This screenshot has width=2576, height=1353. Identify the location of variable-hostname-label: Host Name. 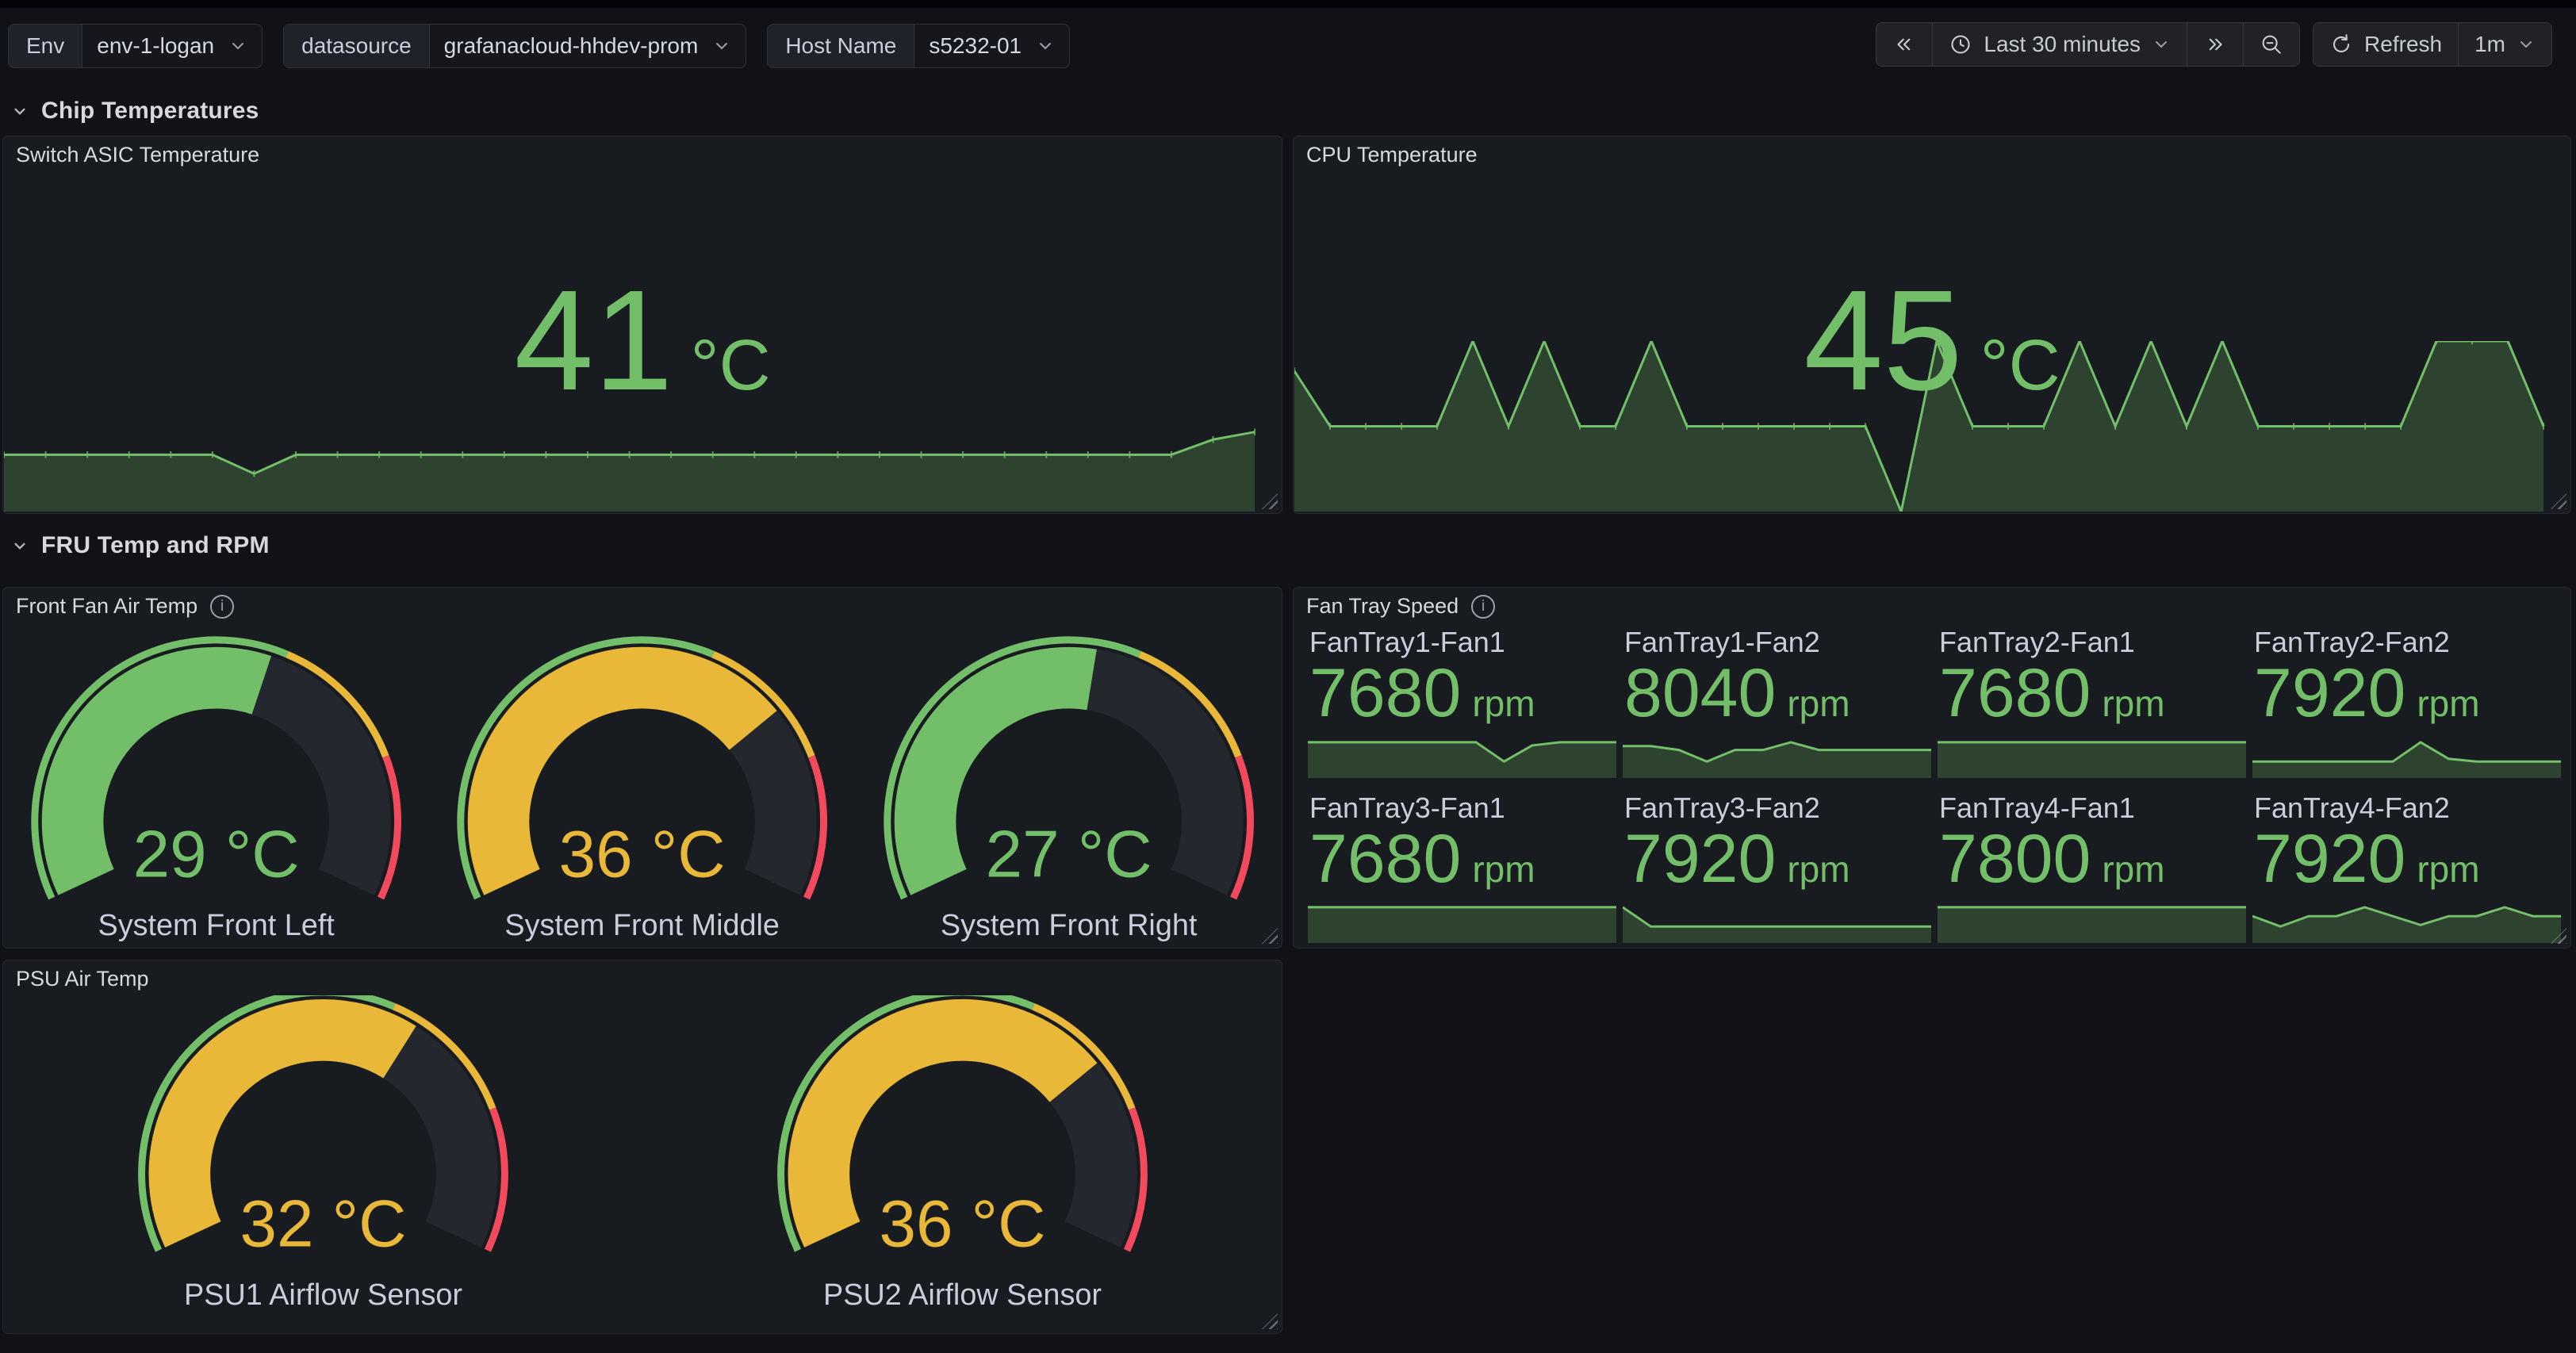
(841, 46).